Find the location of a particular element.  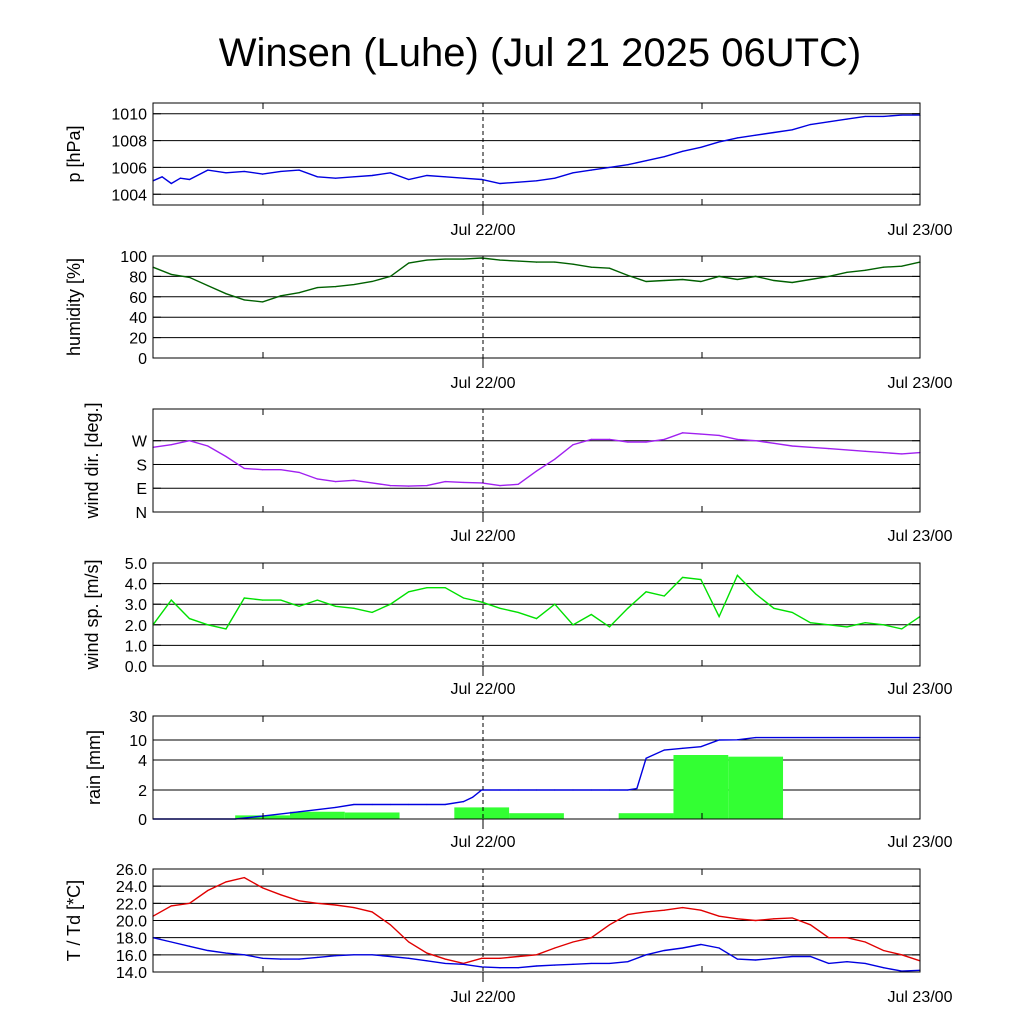

rain-frame is located at coordinates (536, 767).